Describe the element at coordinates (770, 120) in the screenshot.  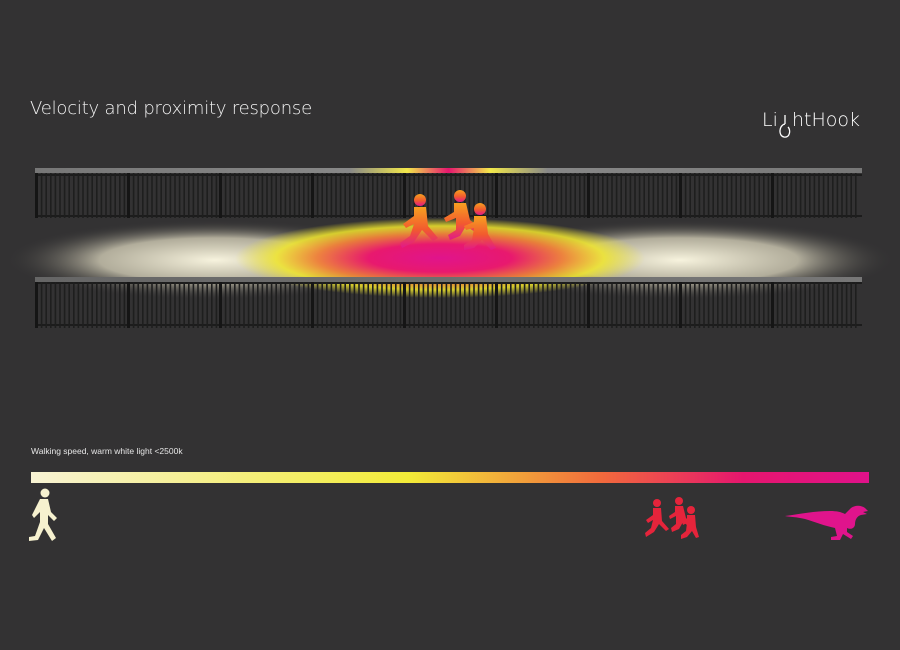
I see `logo-wordmark-start: Li` at that location.